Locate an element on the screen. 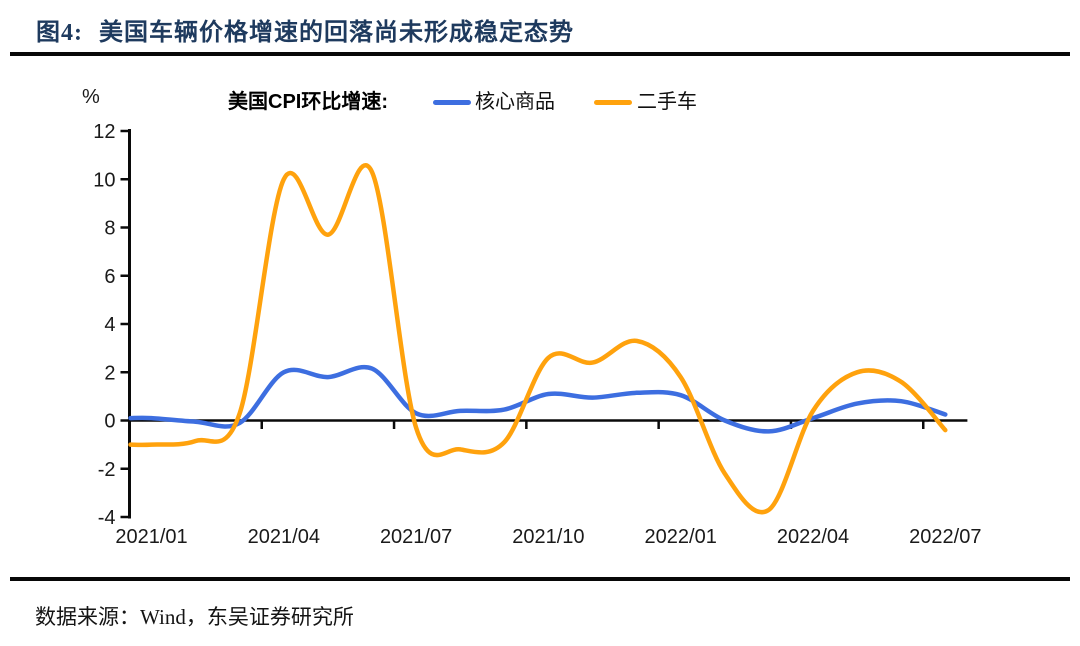 This screenshot has height=646, width=1080. y-tick-label: 6 is located at coordinates (109, 277).